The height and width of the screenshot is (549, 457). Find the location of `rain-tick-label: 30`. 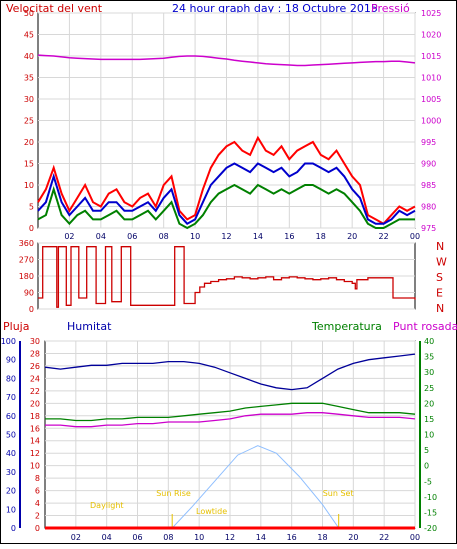

rain-tick-label: 30 is located at coordinates (35, 341).